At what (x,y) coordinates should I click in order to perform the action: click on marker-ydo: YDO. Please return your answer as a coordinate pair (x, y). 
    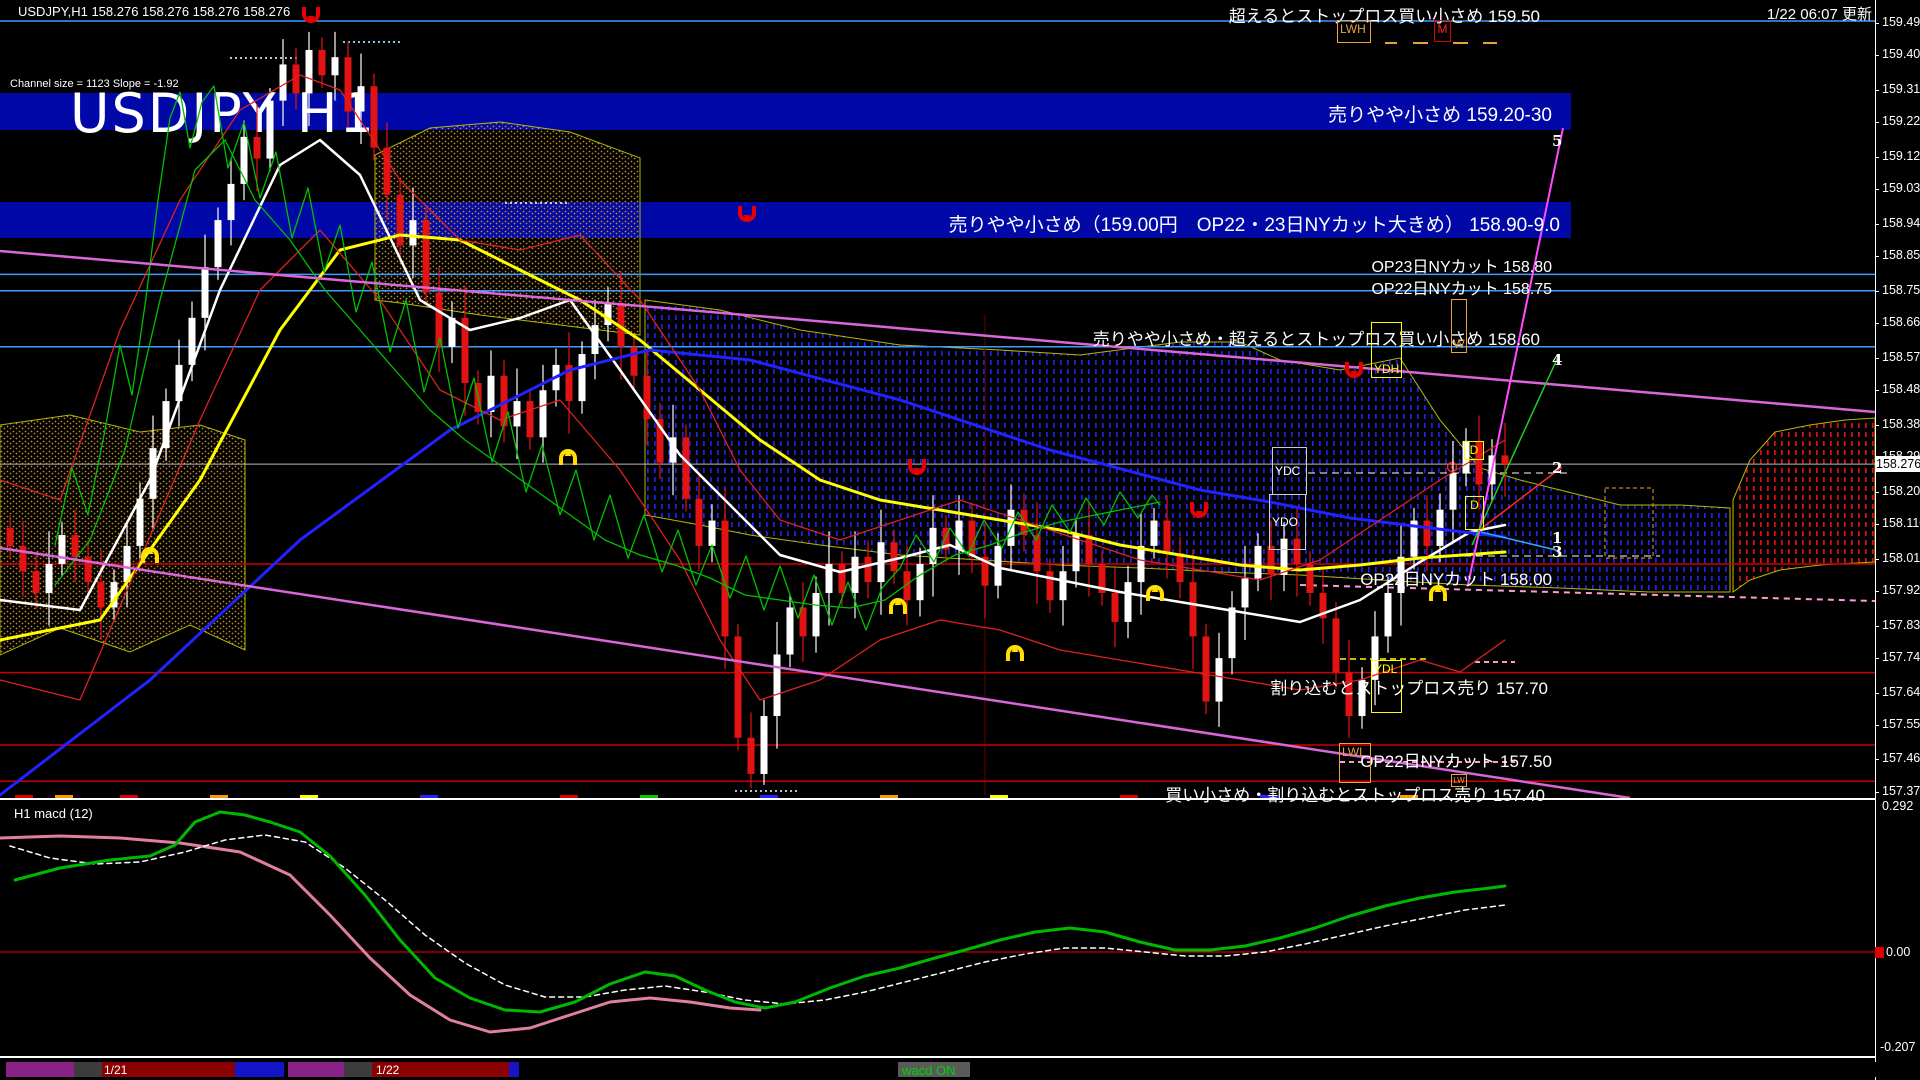
    Looking at the image, I should click on (1287, 522).